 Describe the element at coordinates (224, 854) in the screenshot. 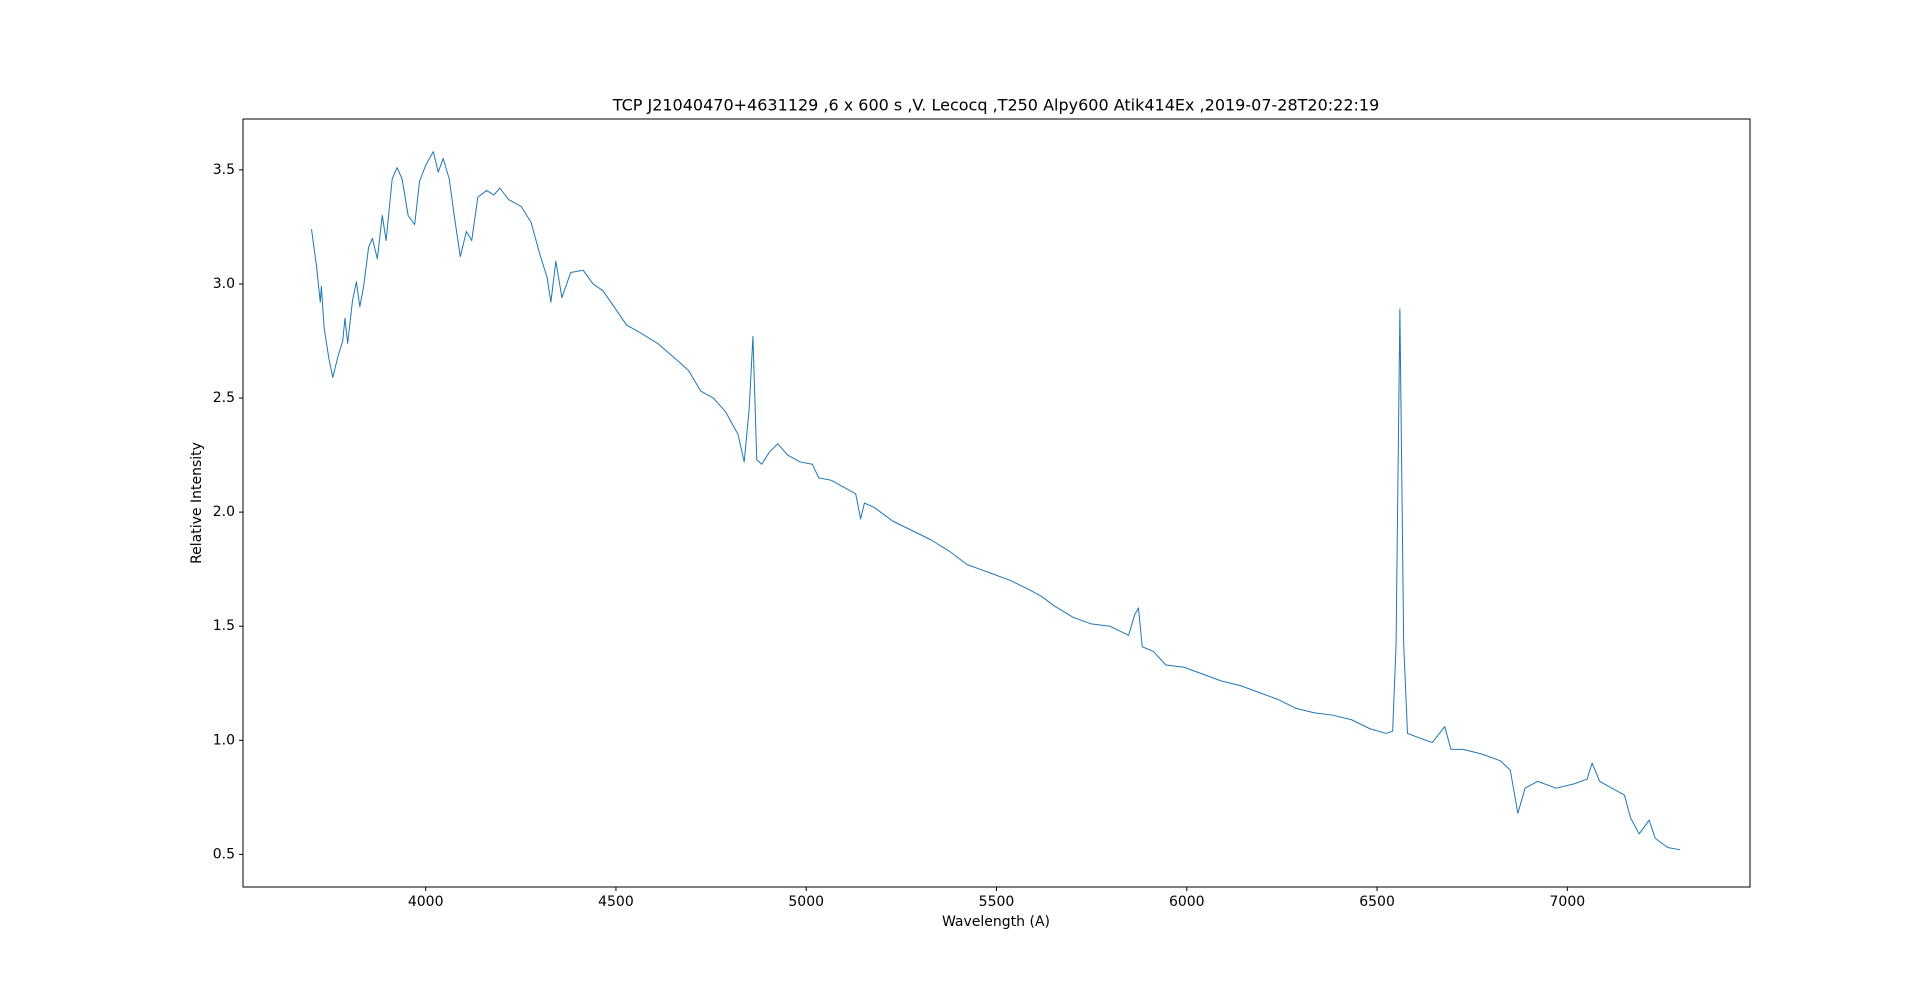

I see `y-tick-label: 0.5` at that location.